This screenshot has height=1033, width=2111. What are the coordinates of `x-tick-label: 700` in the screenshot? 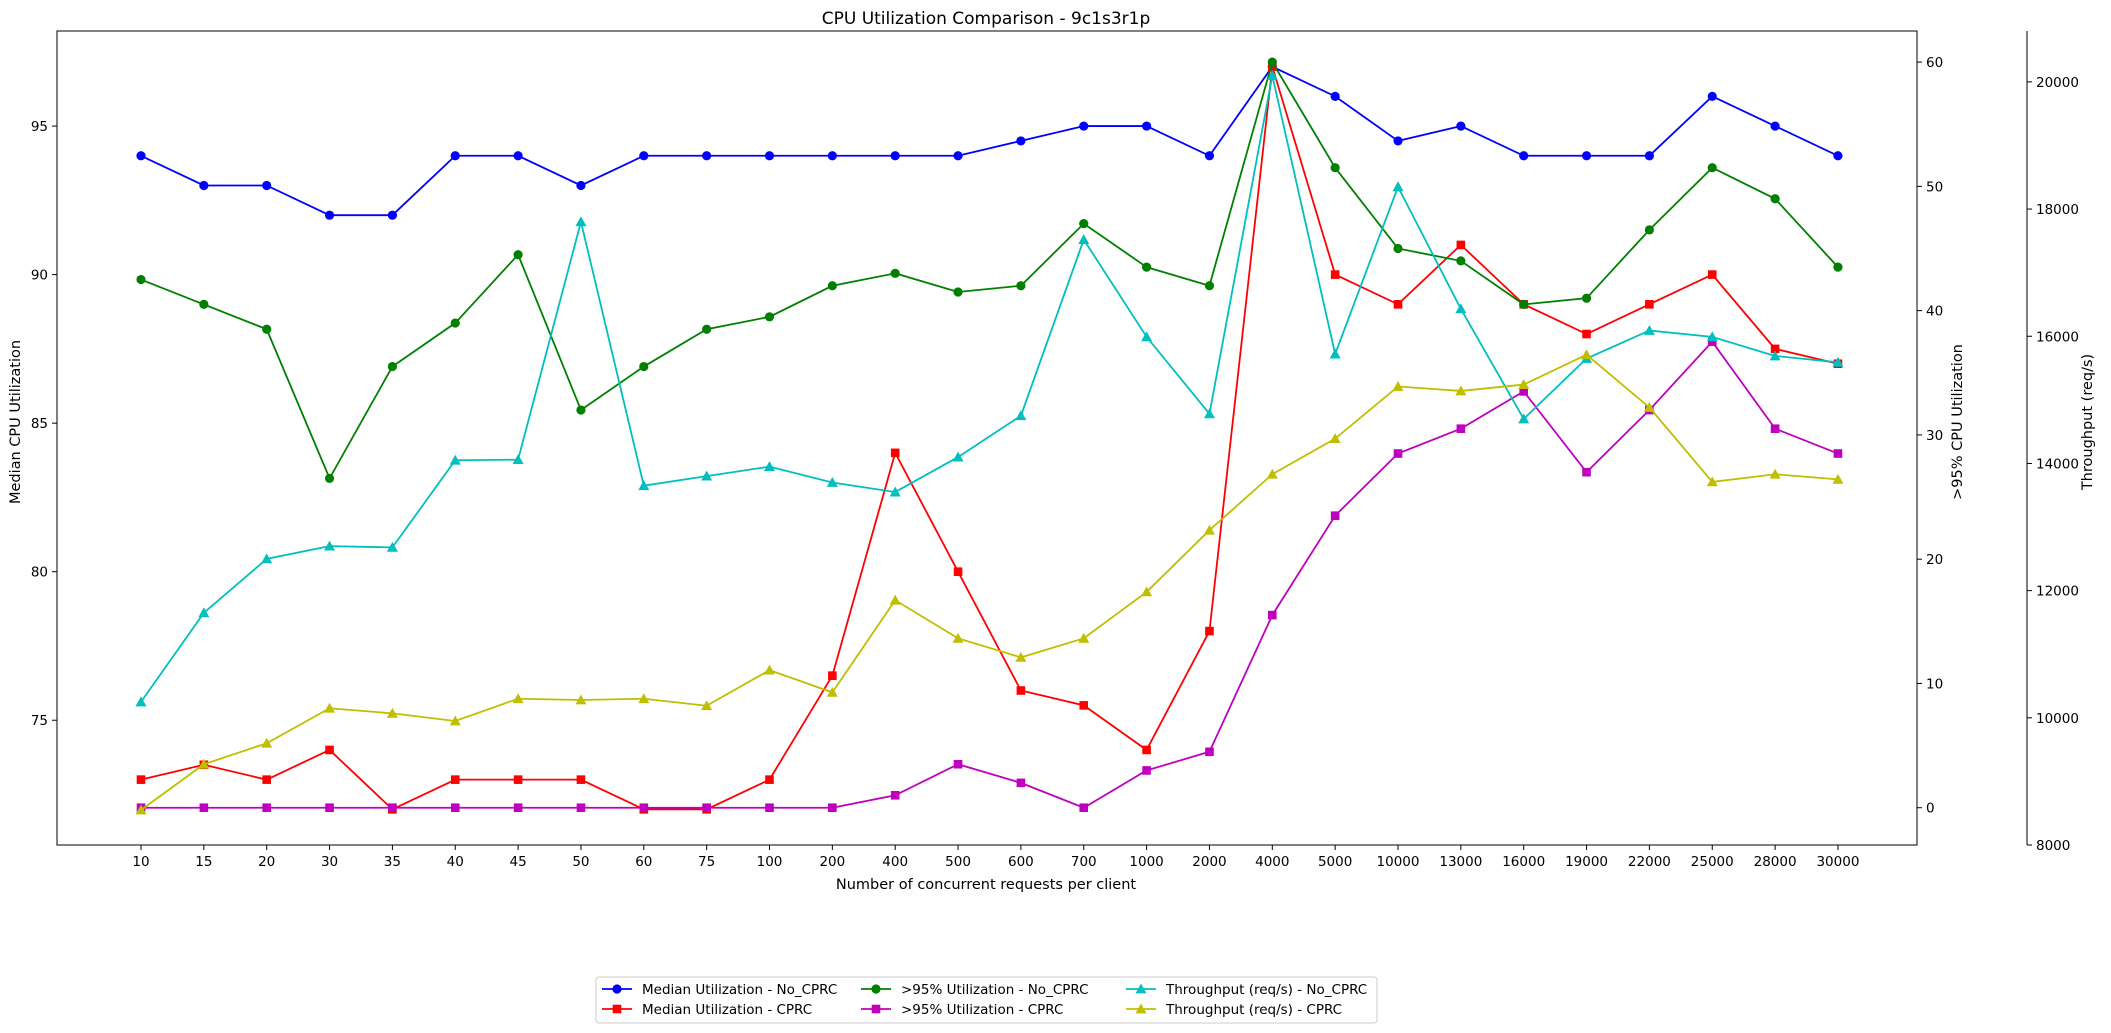 It's located at (1084, 862).